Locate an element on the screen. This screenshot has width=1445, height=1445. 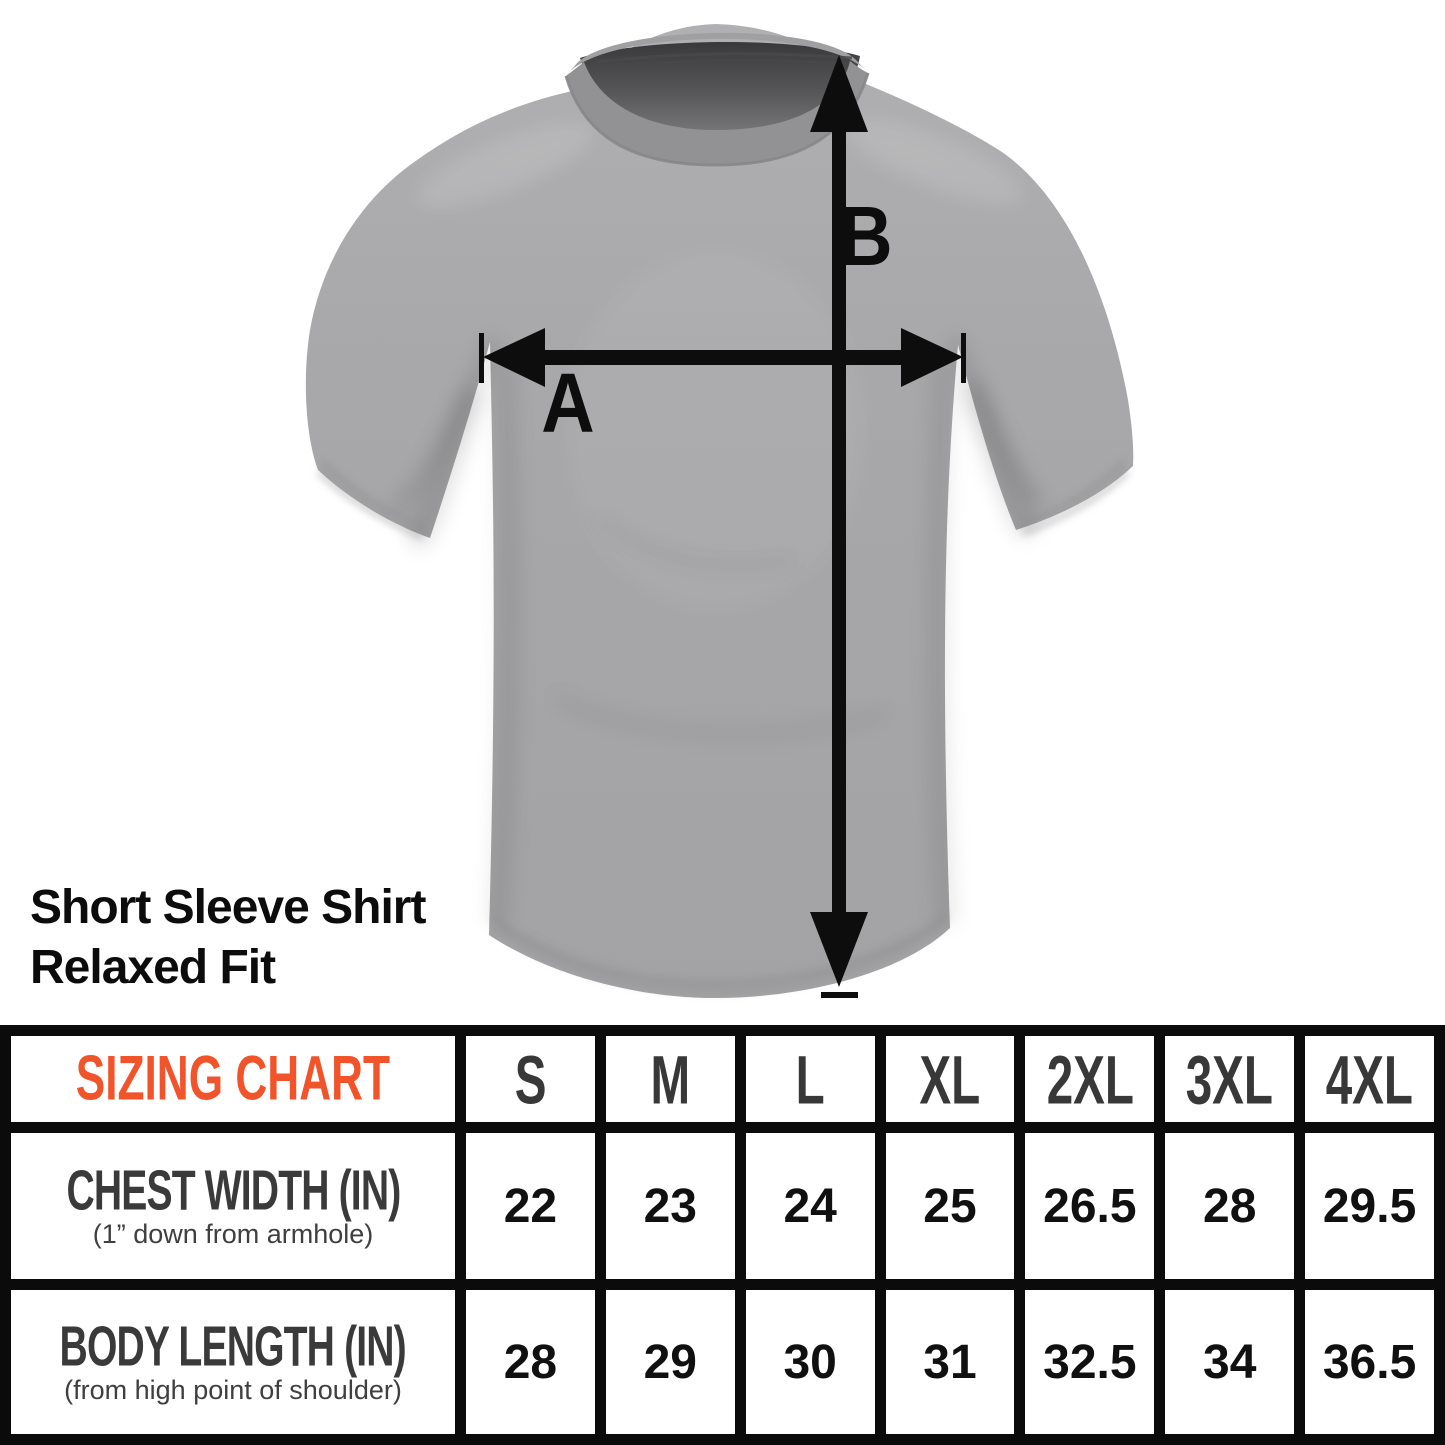
chest-width-4xl: 29.5 is located at coordinates (1369, 1206).